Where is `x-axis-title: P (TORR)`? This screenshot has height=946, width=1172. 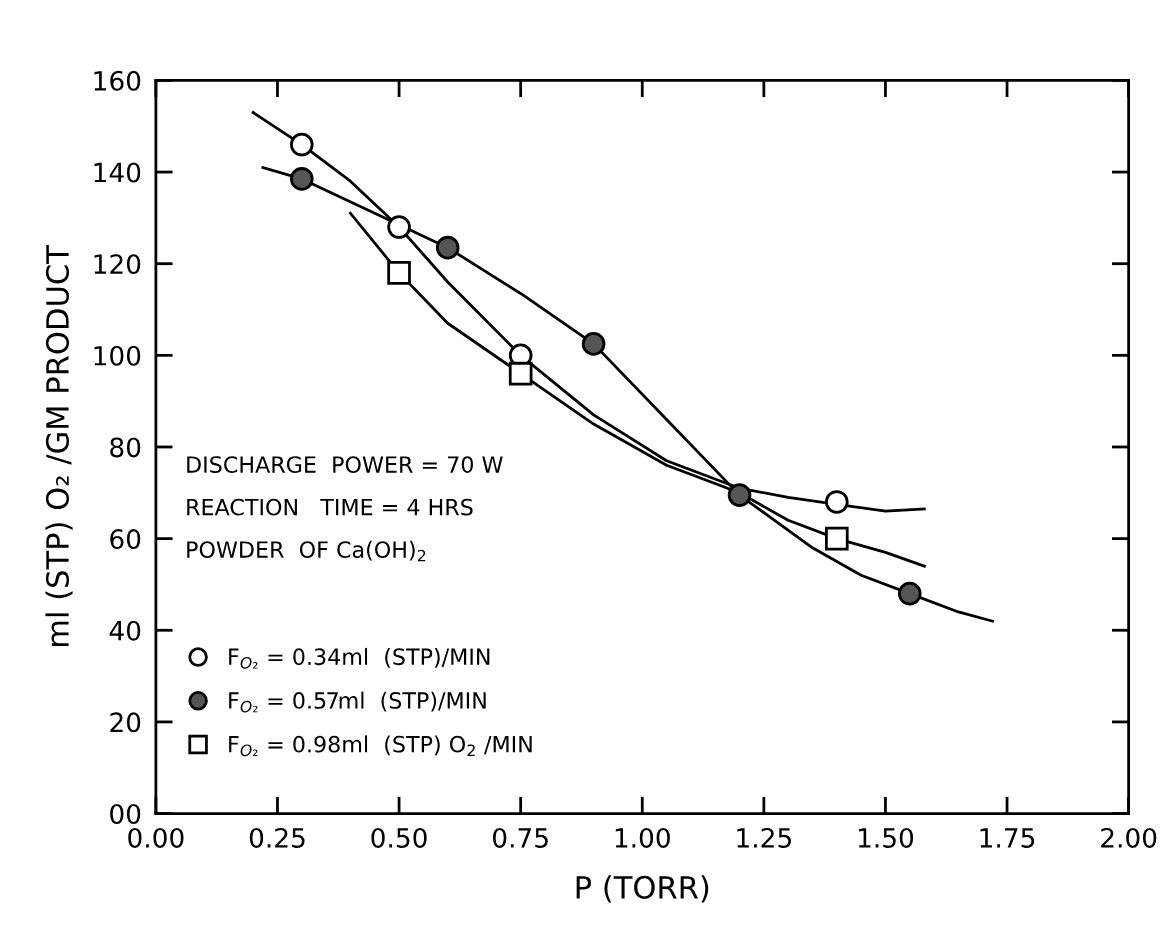 x-axis-title: P (TORR) is located at coordinates (642, 889).